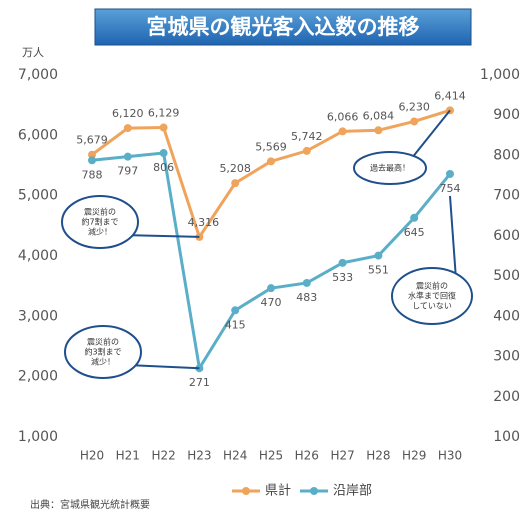 The height and width of the screenshot is (516, 528). What do you see at coordinates (307, 456) in the screenshot?
I see `x-tick-label: H26` at bounding box center [307, 456].